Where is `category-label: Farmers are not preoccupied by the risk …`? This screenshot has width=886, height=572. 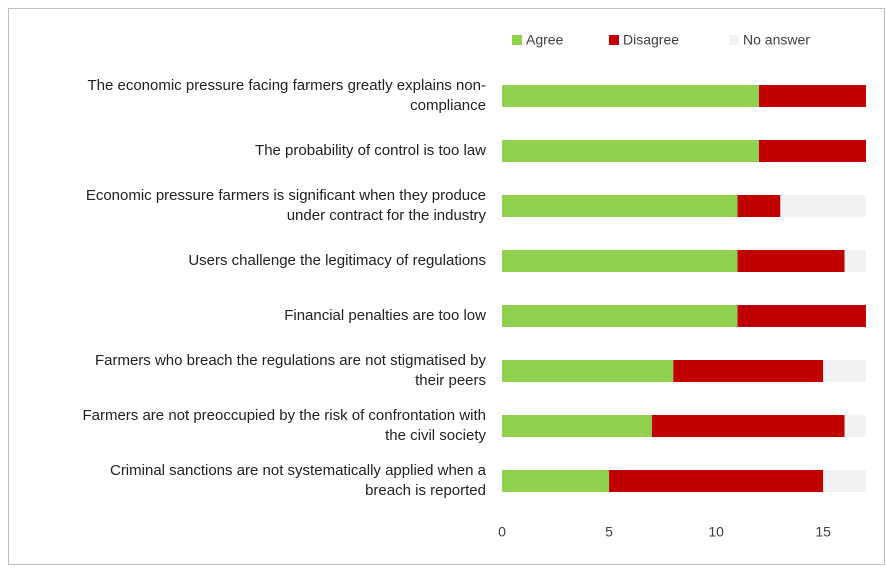
category-label: Farmers are not preoccupied by the risk … is located at coordinates (284, 425).